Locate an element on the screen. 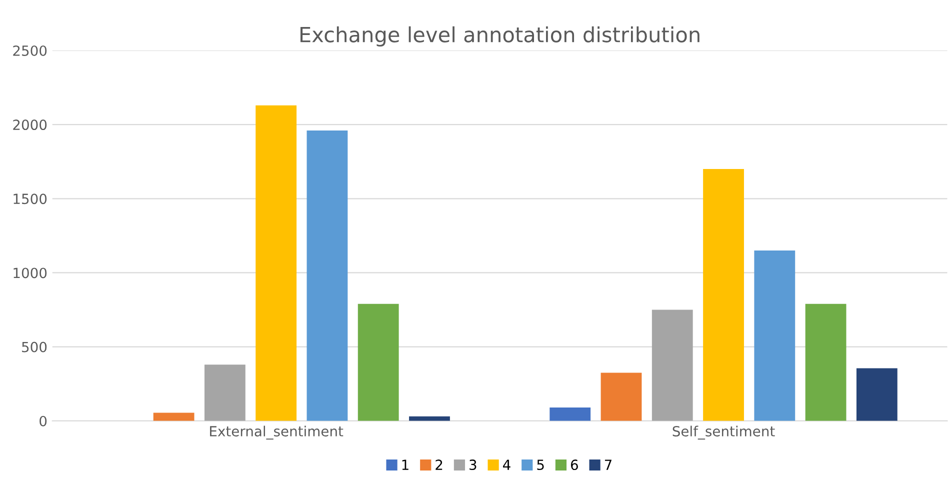 The width and height of the screenshot is (952, 481). y-tick-label: 1000 is located at coordinates (30, 273).